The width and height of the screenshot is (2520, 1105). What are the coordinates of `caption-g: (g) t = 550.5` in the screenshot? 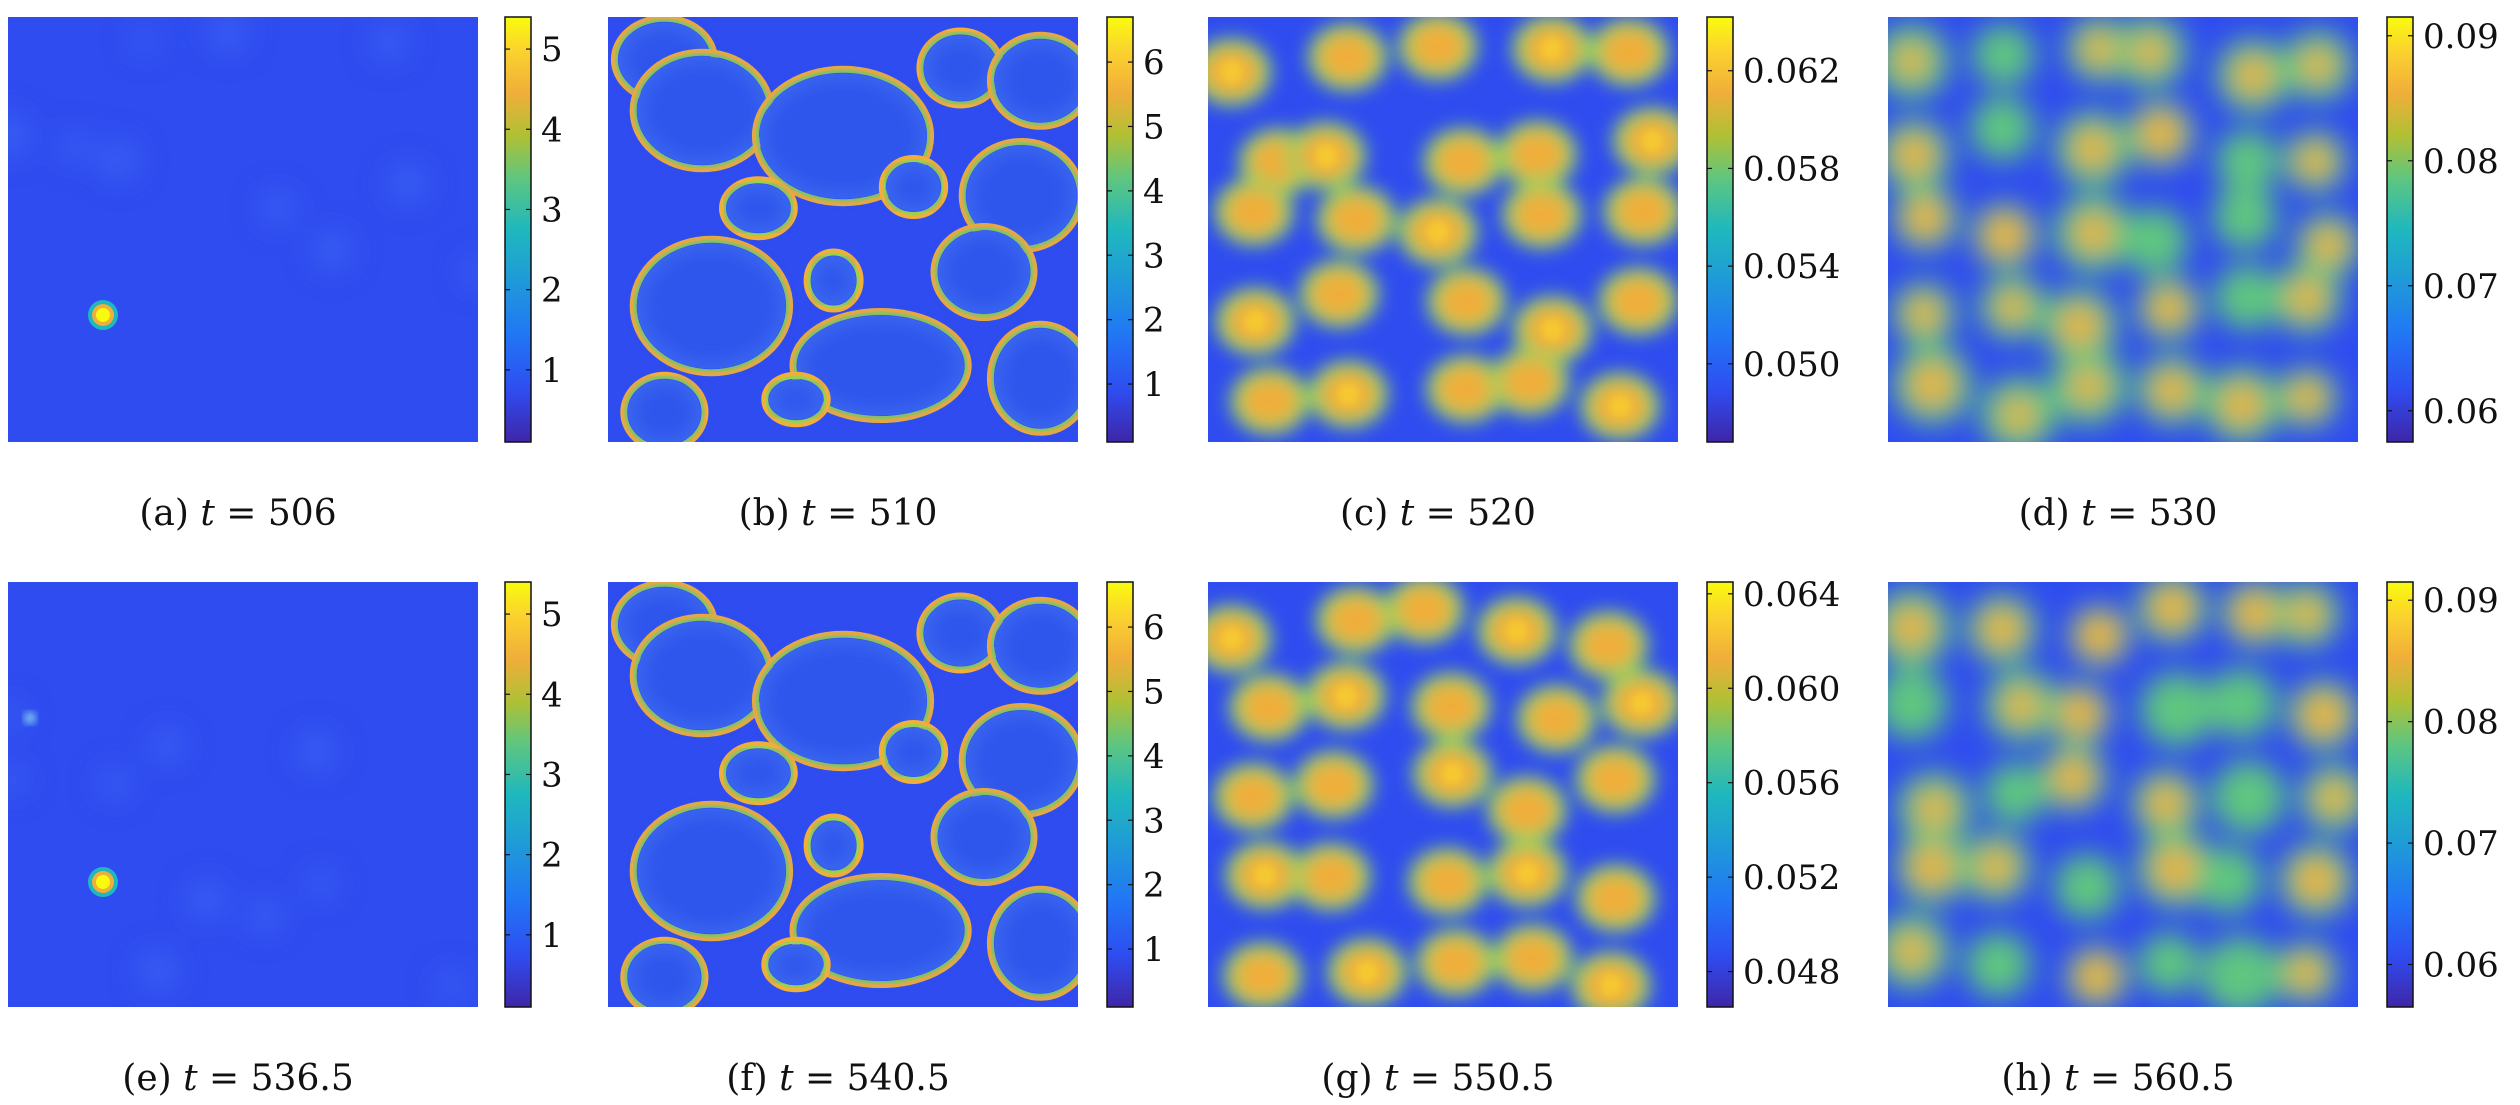 It's located at (1437, 1078).